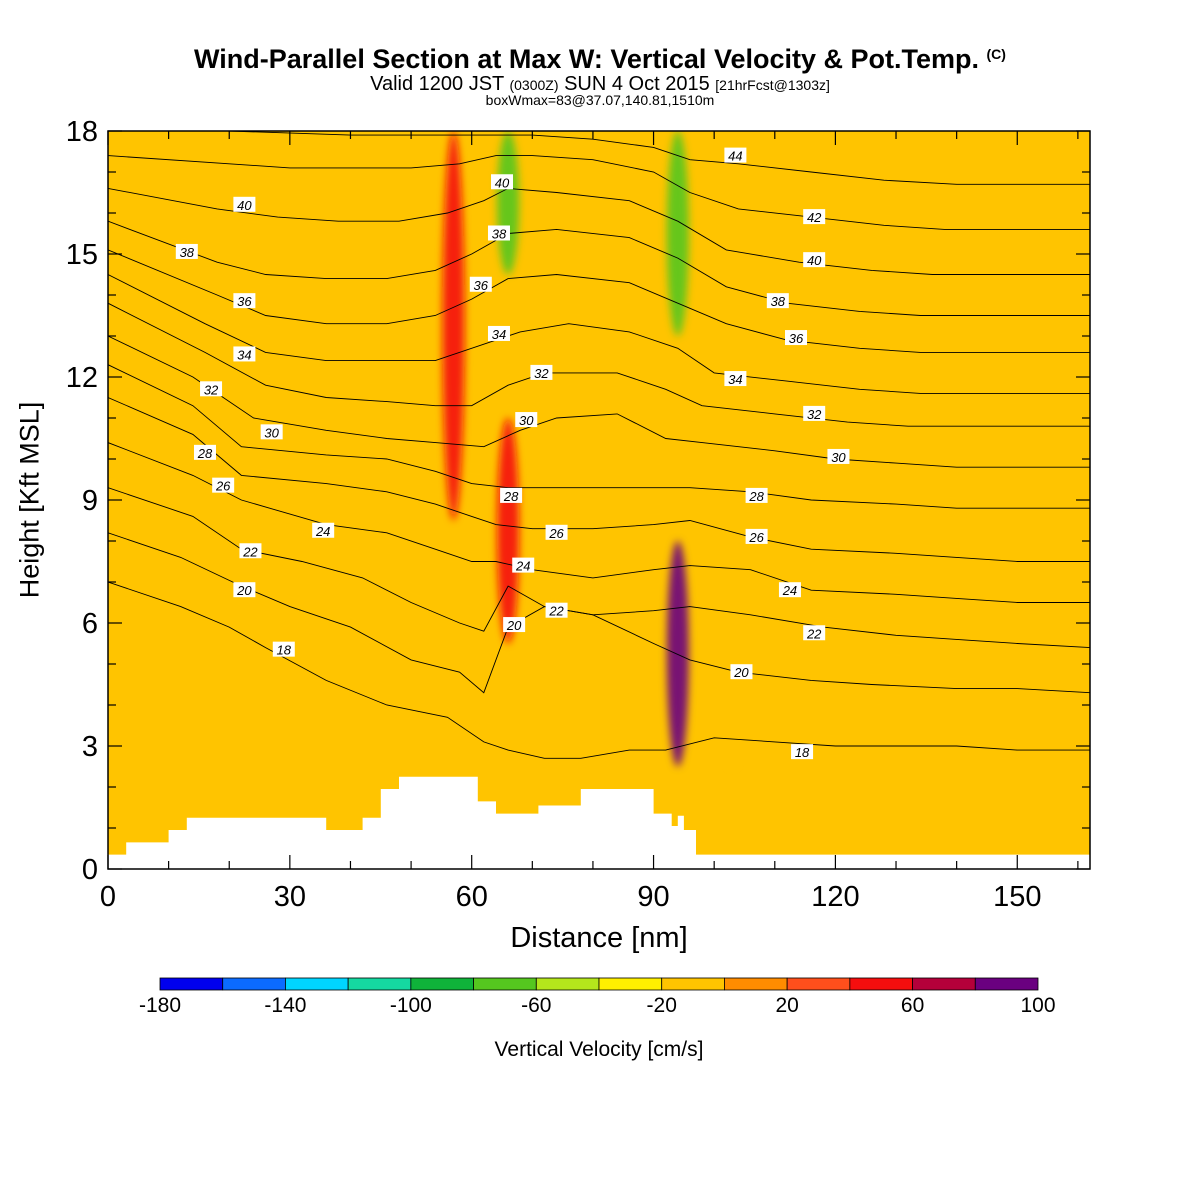  Describe the element at coordinates (108, 897) in the screenshot. I see `x-tick-label-0: 0` at that location.